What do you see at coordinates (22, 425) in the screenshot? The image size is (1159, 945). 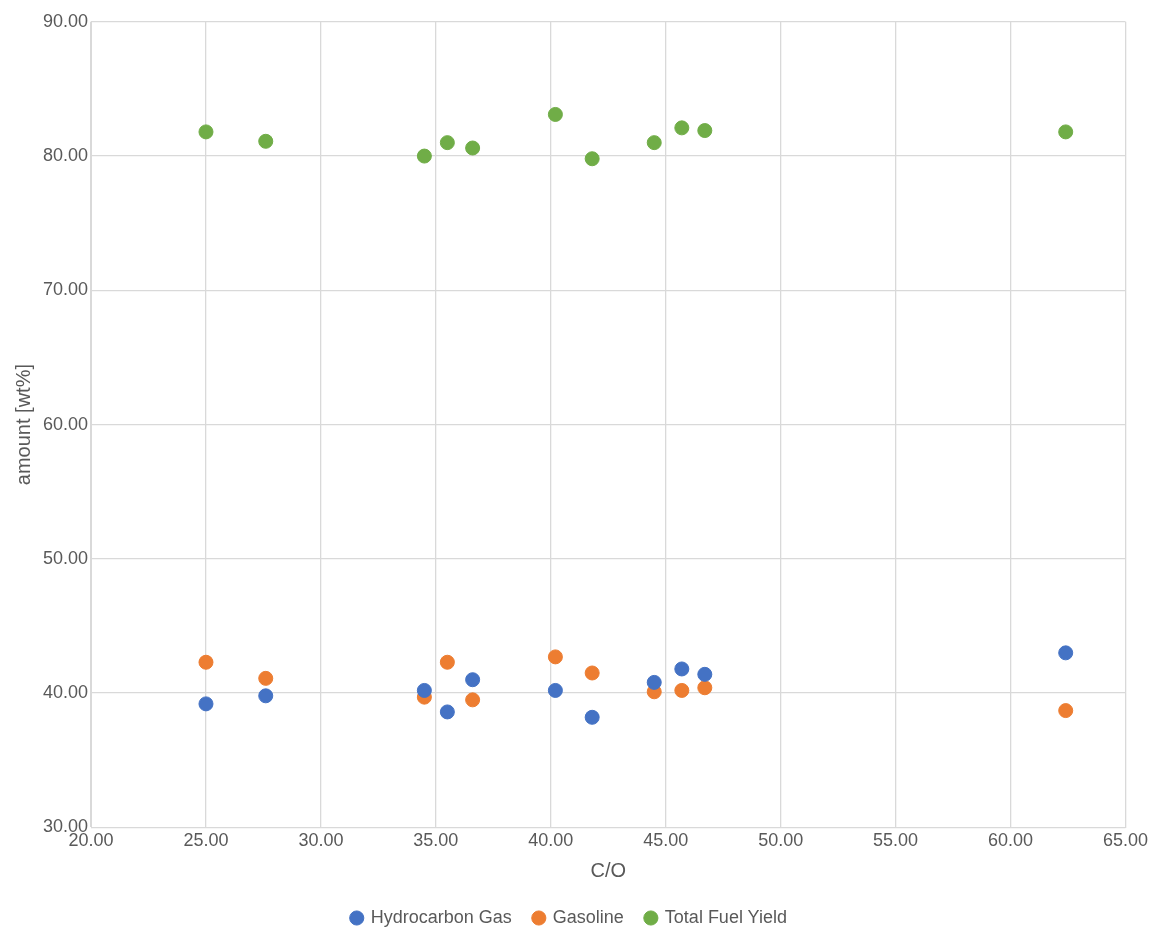 I see `y-axis-title: amount [wt%]` at bounding box center [22, 425].